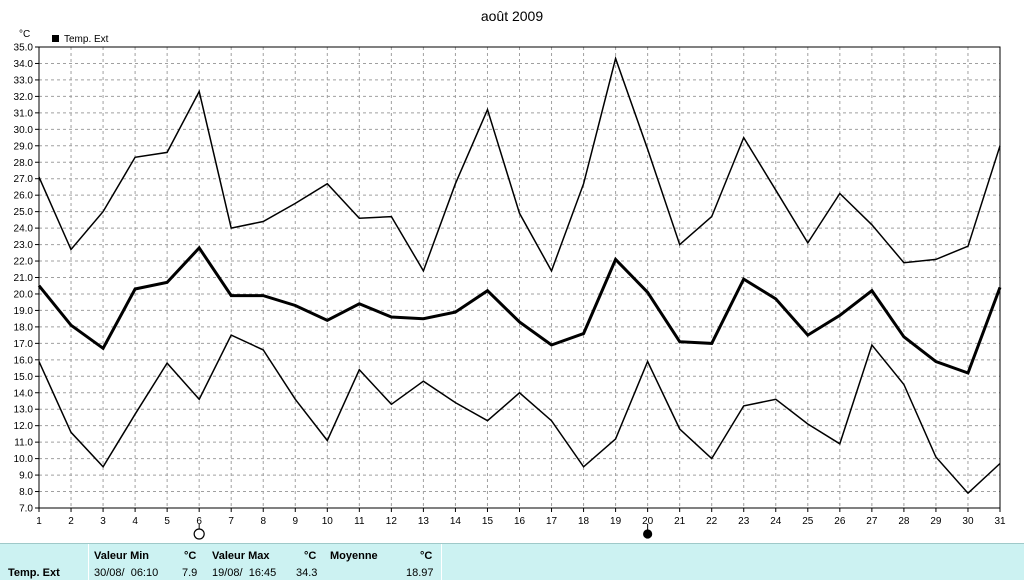 The height and width of the screenshot is (581, 1024). Describe the element at coordinates (744, 521) in the screenshot. I see `x-tick-label: 23` at that location.